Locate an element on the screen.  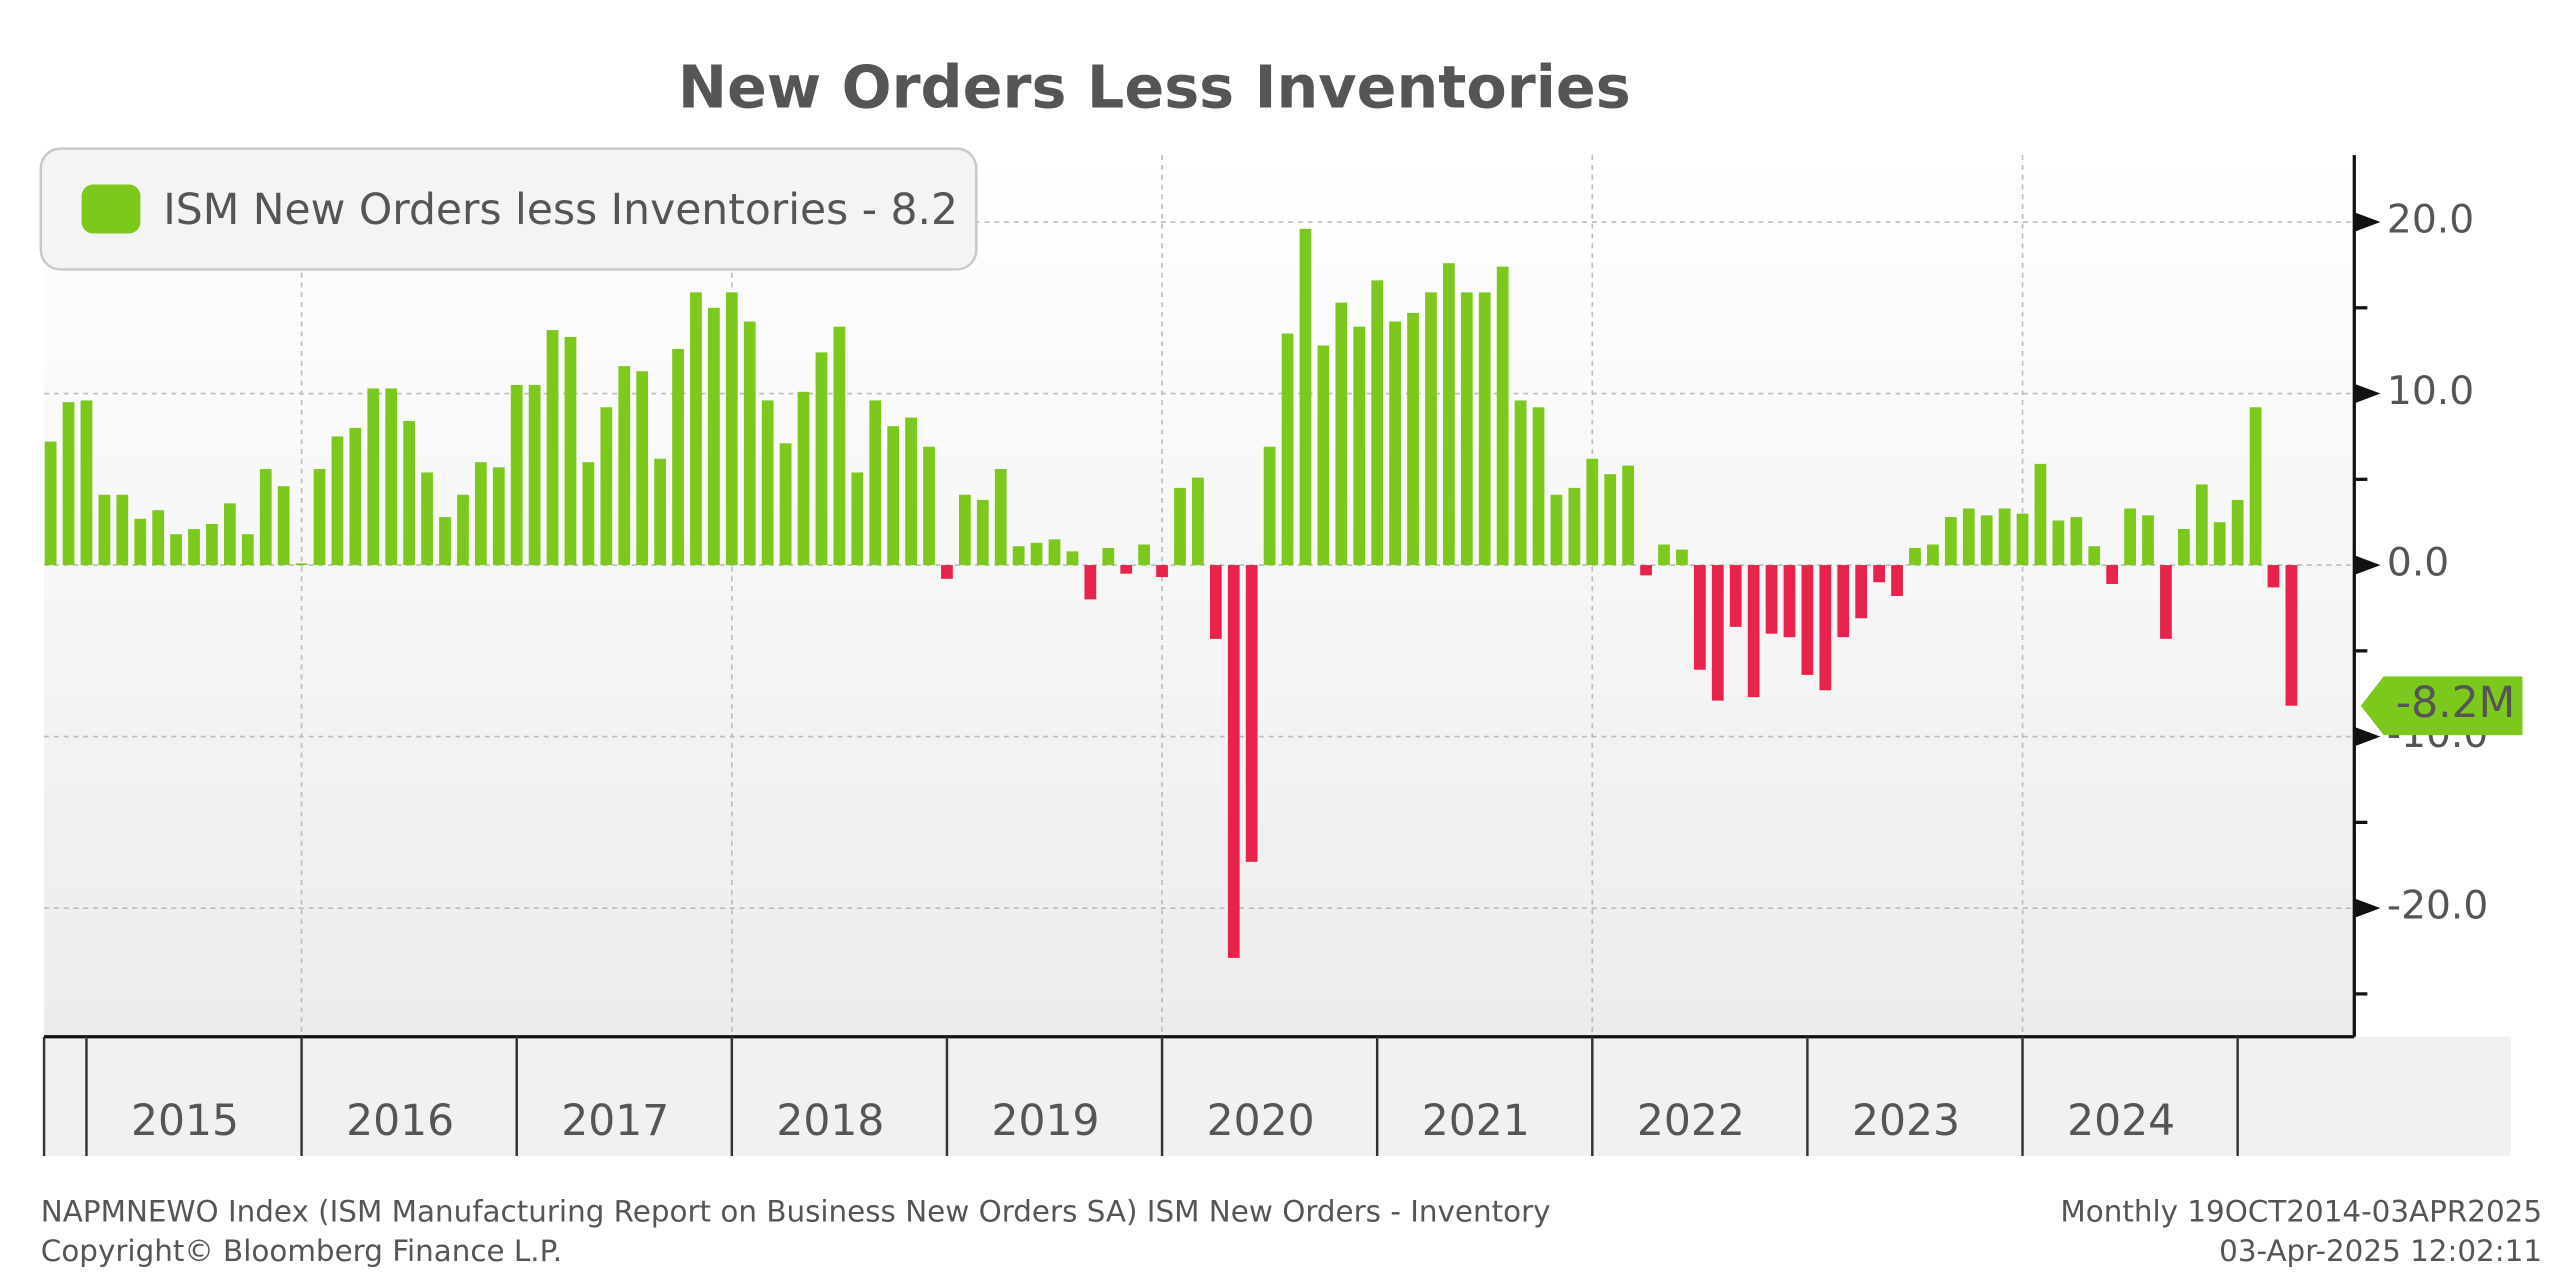
x-tick-label: 2016 is located at coordinates (400, 1121).